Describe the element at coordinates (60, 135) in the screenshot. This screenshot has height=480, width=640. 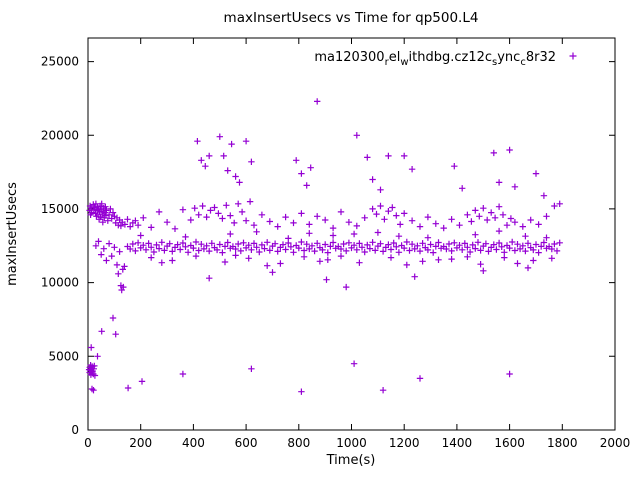
I see `y-tick-label: 20000` at that location.